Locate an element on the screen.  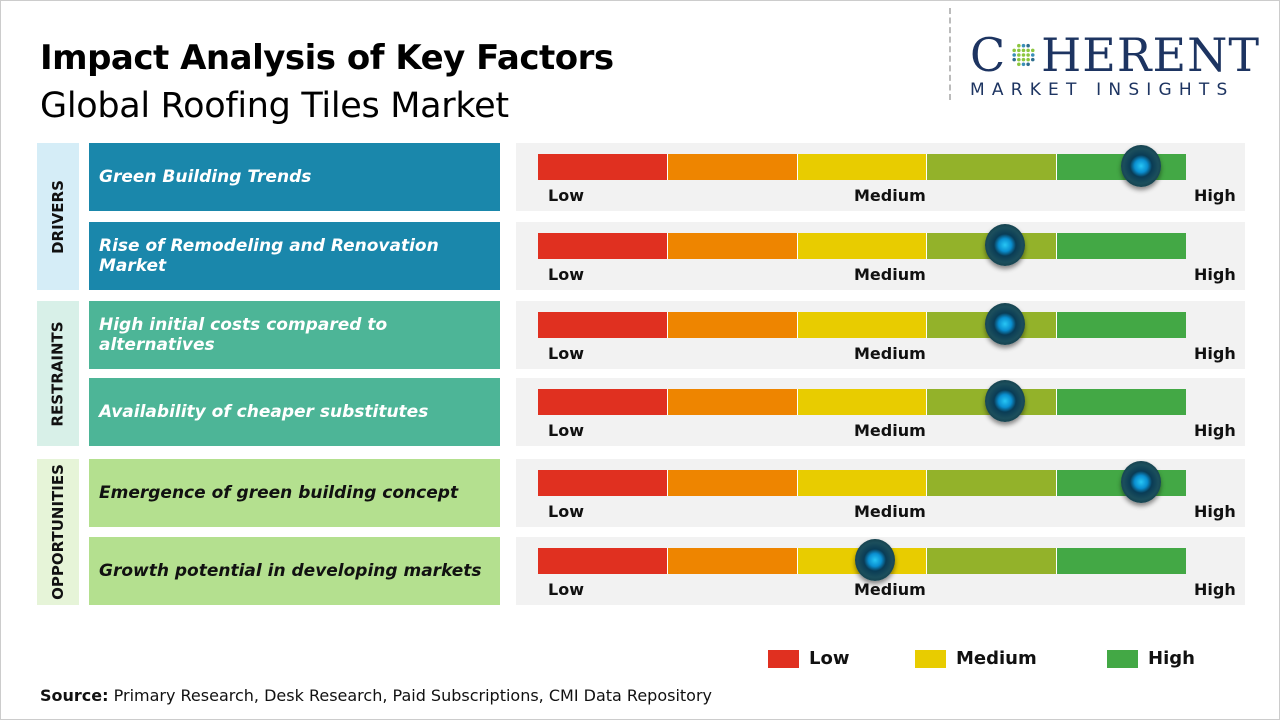
category-restraints: RESTRAINTS is located at coordinates (58, 373).